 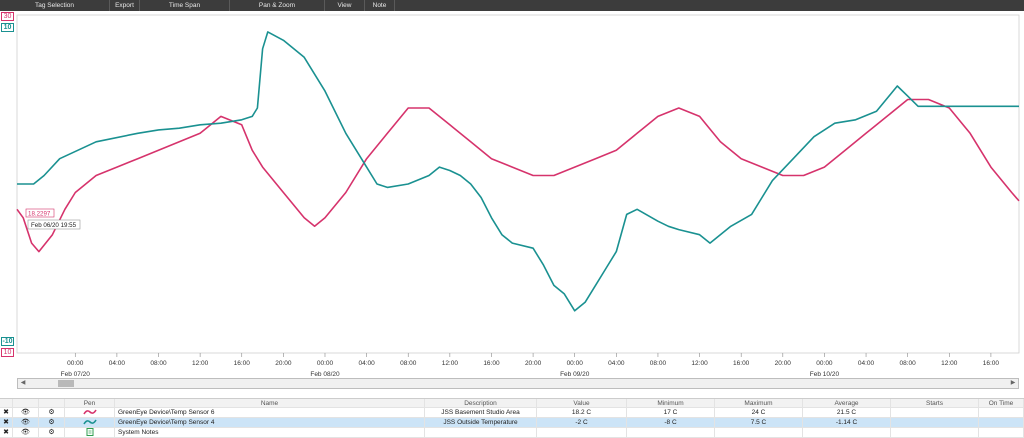 What do you see at coordinates (575, 374) in the screenshot?
I see `x-date-label: Feb 09/20` at bounding box center [575, 374].